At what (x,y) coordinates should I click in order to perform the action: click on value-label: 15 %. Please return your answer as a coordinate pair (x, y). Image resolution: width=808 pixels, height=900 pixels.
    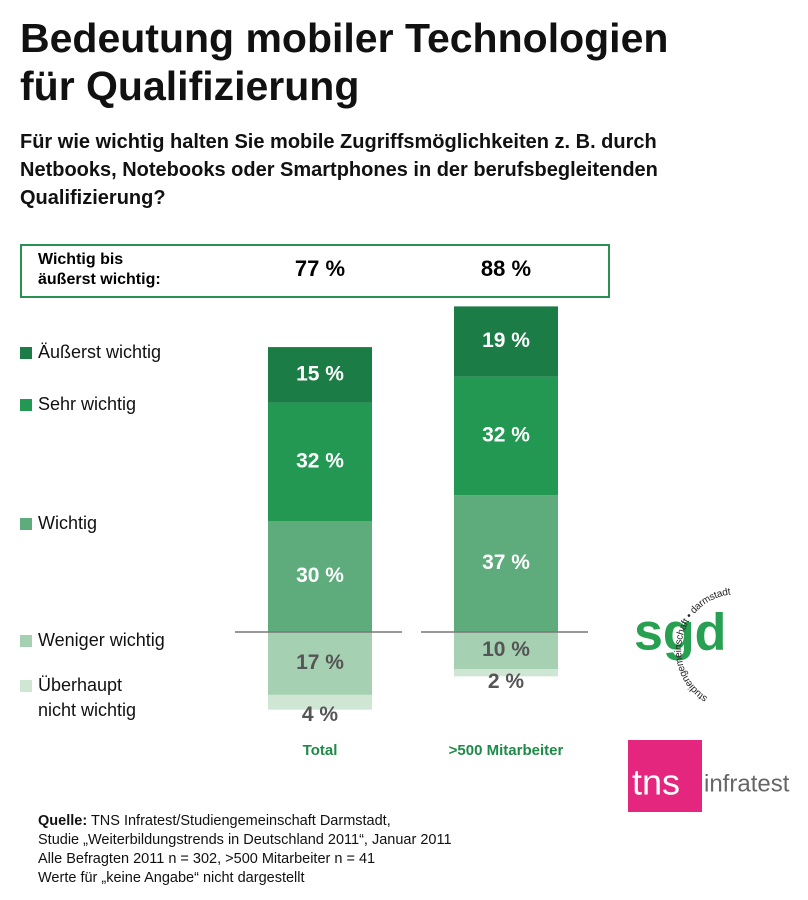
    Looking at the image, I should click on (320, 373).